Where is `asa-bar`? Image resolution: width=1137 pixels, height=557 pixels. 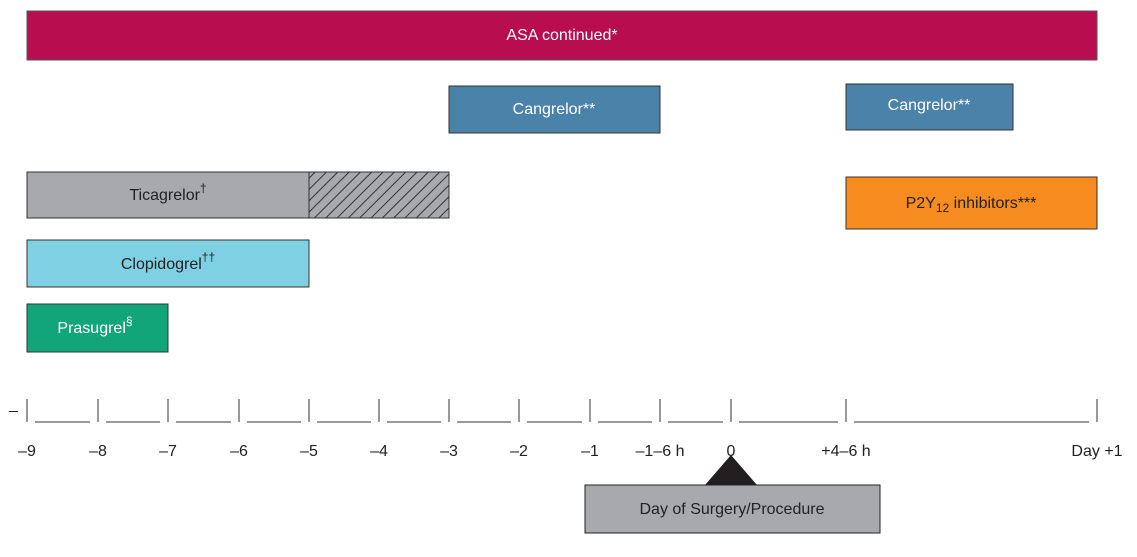 asa-bar is located at coordinates (562, 35).